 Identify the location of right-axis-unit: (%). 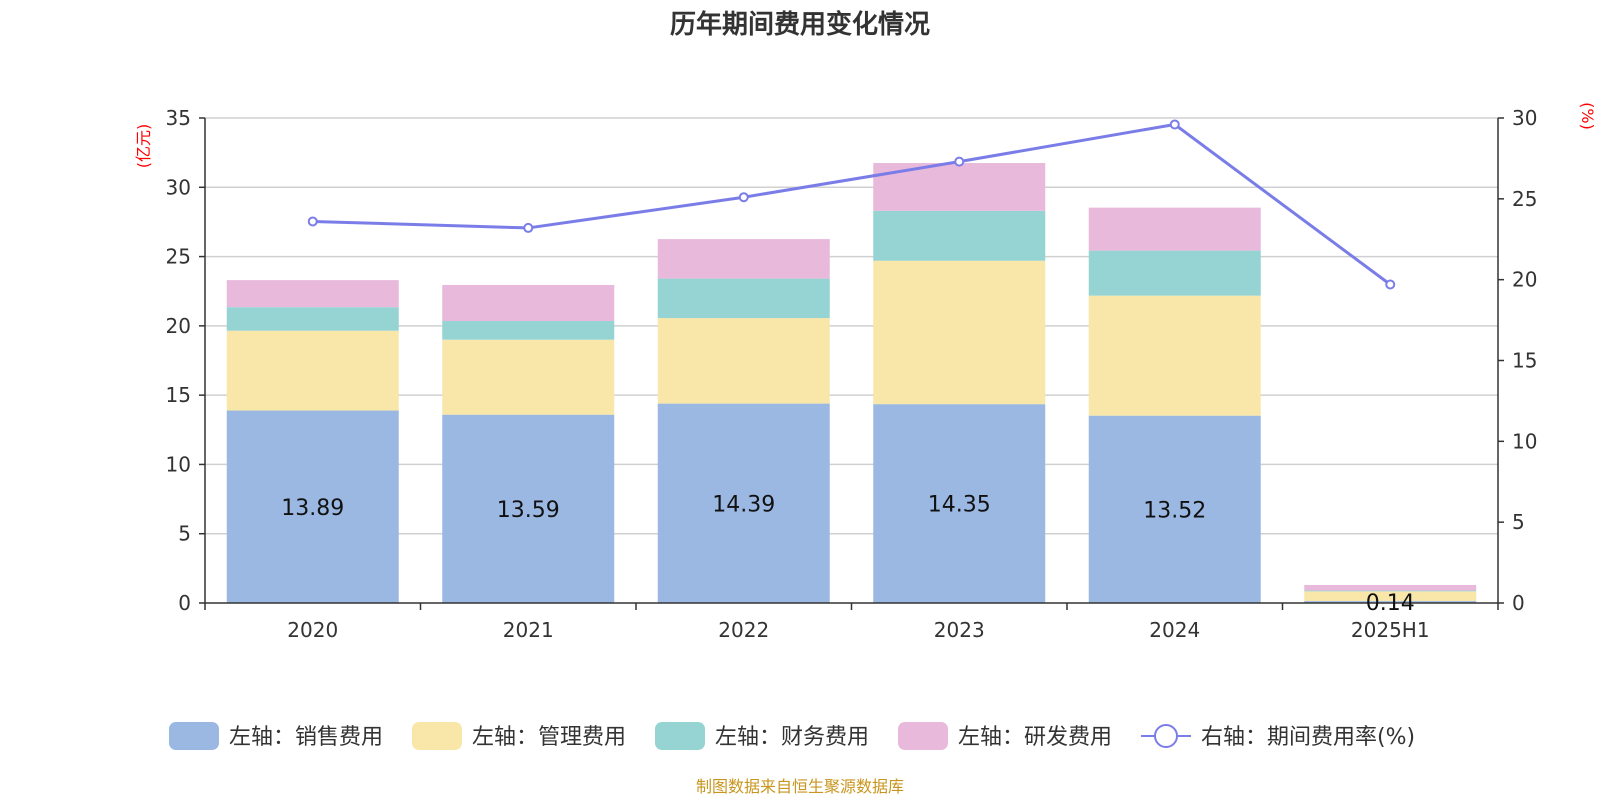
(1587, 116).